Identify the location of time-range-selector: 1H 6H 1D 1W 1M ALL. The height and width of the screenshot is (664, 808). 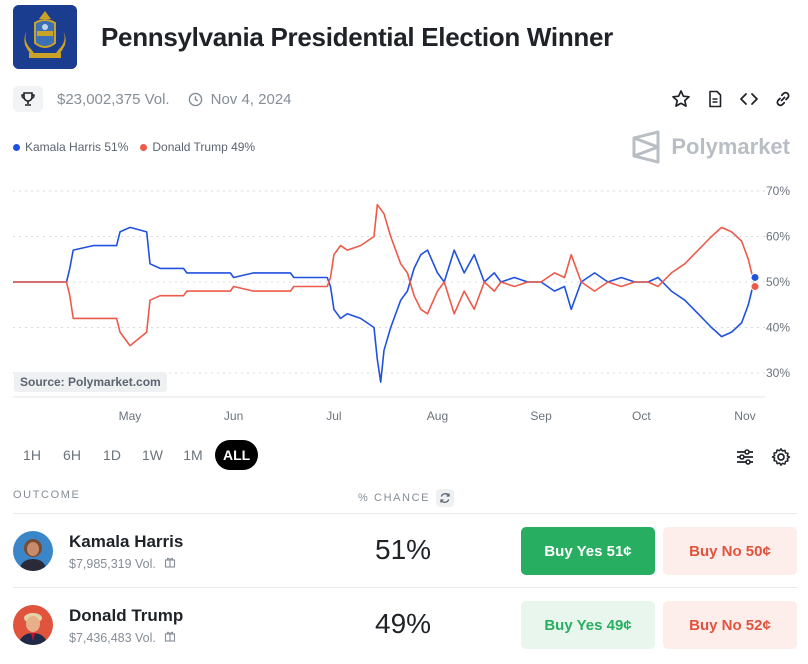
(136, 455).